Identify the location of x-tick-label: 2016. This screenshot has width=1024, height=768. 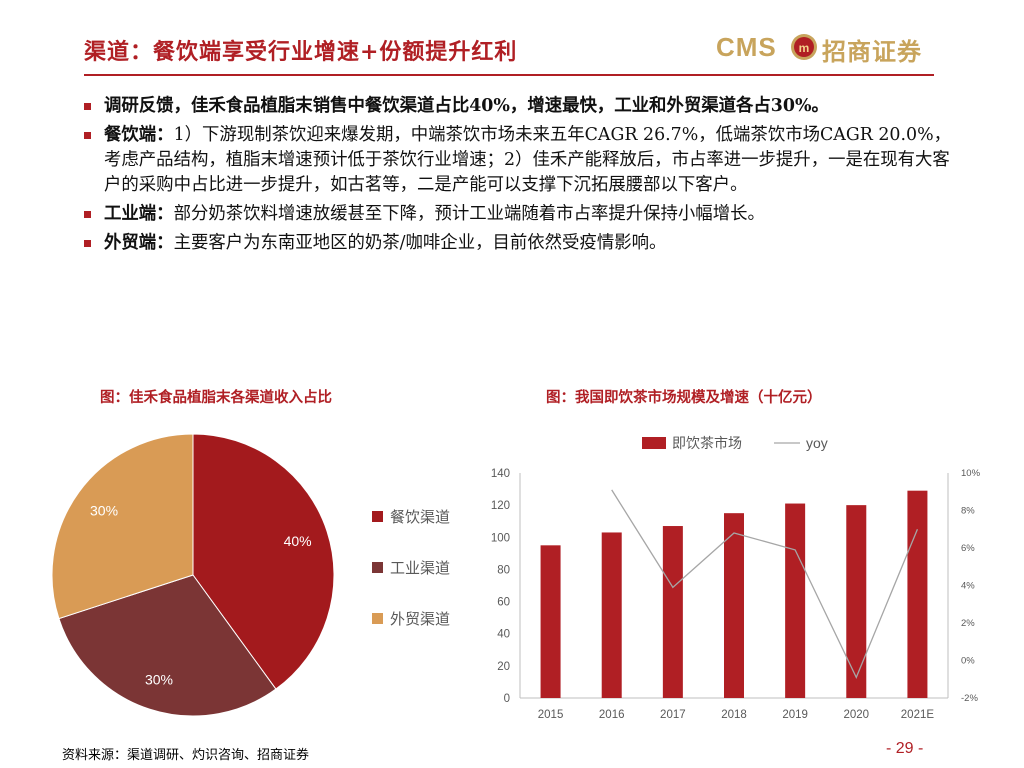
(612, 715).